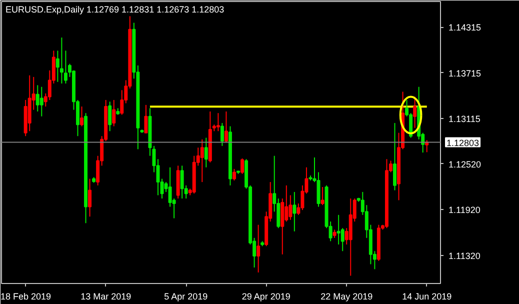 The height and width of the screenshot is (304, 519). I want to click on x-tick-label: 14 Jun 2019, so click(427, 297).